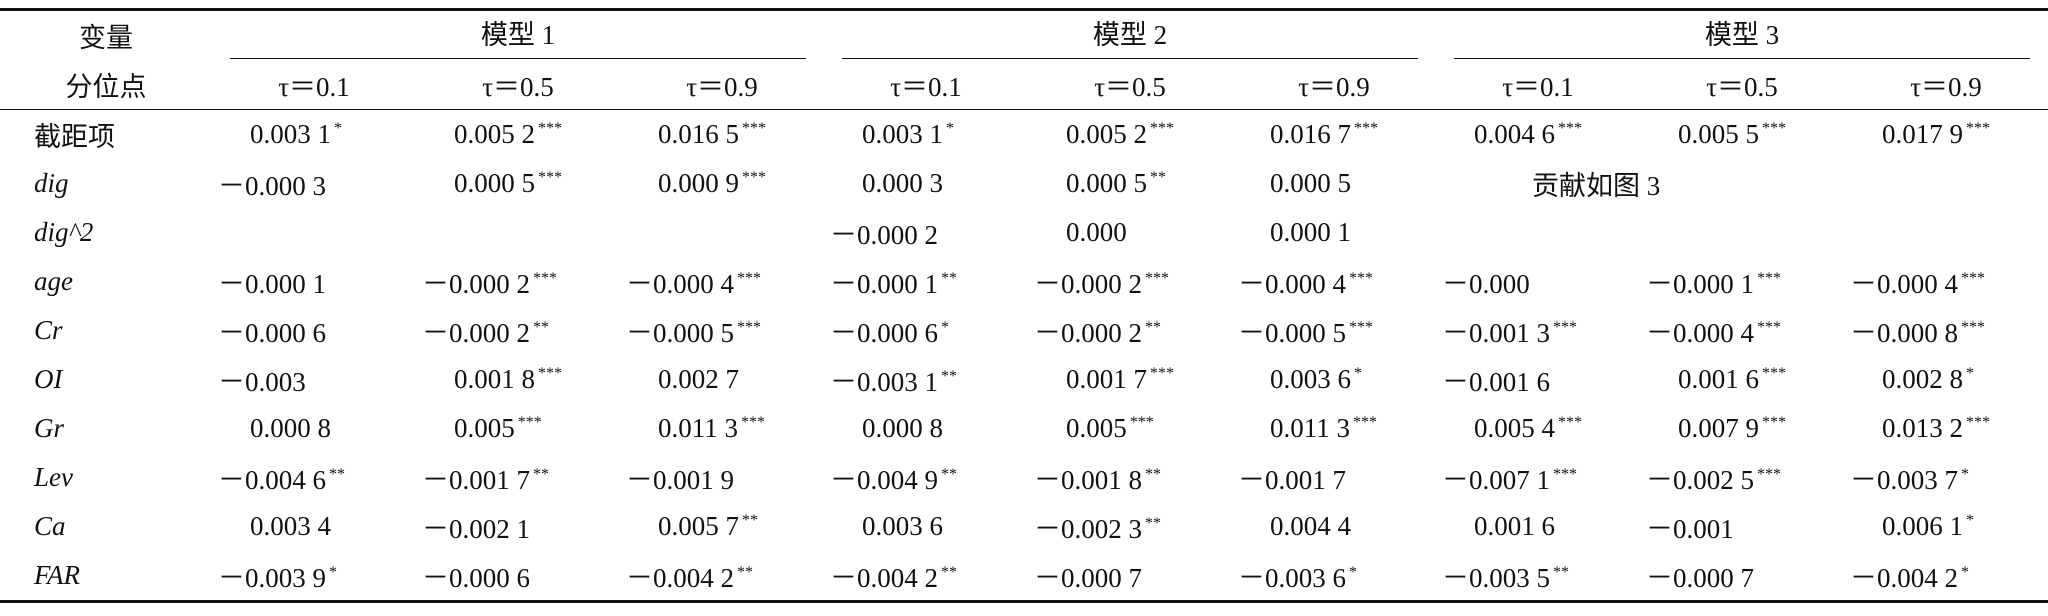  I want to click on coefficient: －0.000 1, so click(884, 284).